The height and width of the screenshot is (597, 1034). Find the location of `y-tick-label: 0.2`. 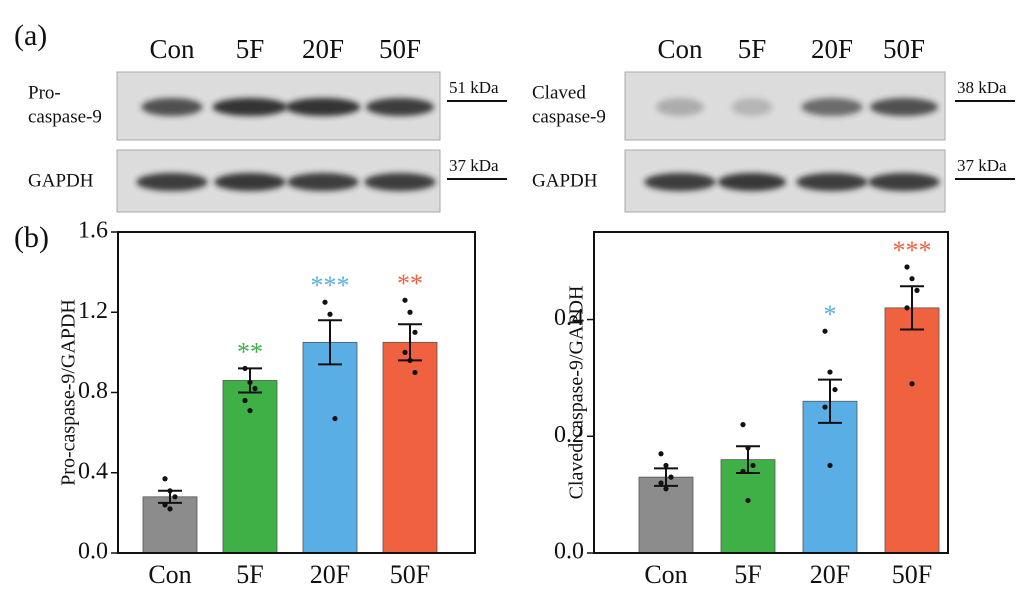

y-tick-label: 0.2 is located at coordinates (569, 435).